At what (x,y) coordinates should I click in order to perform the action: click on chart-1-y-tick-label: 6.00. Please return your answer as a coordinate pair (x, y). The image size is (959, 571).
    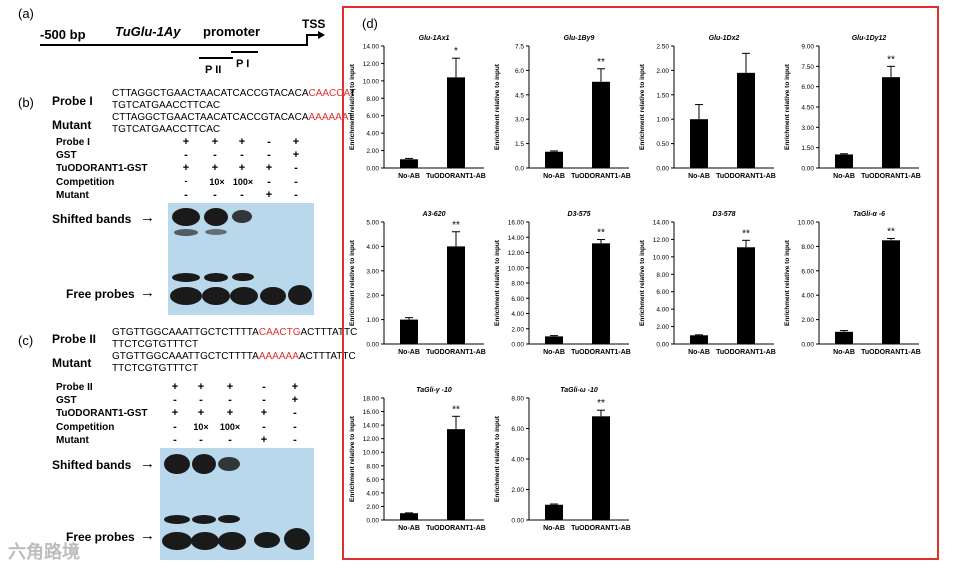
    Looking at the image, I should click on (372, 116).